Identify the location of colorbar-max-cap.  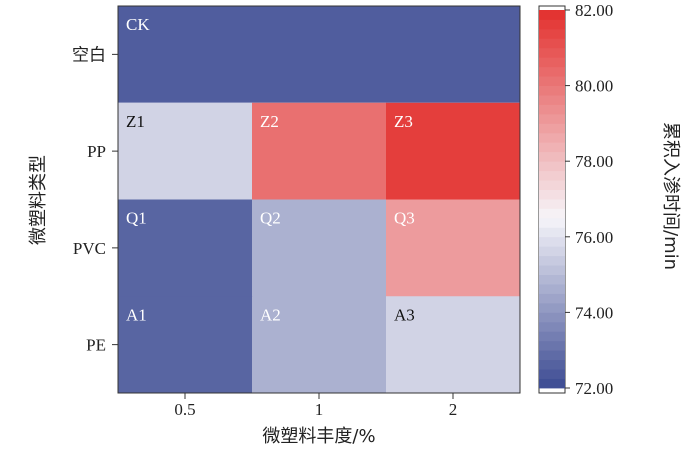
(552, 8).